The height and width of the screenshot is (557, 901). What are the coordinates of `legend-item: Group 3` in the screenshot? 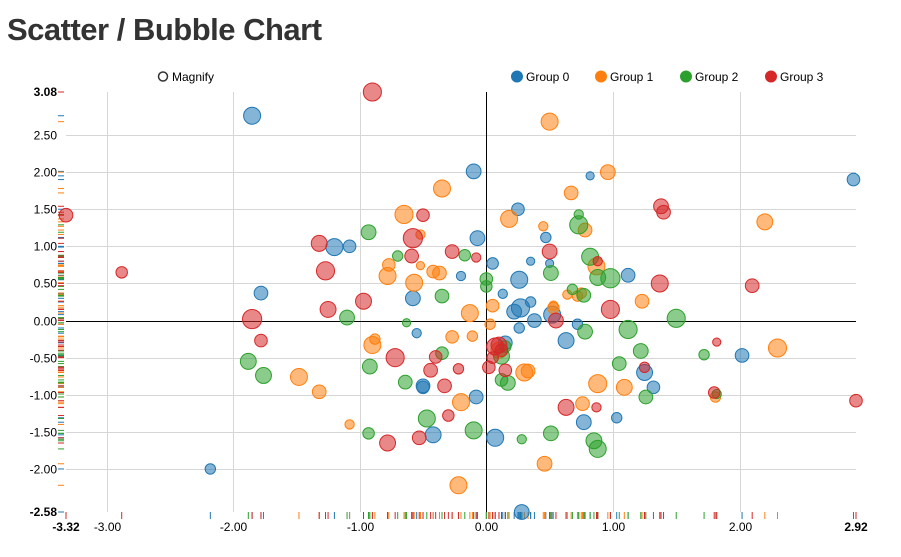 It's located at (794, 77).